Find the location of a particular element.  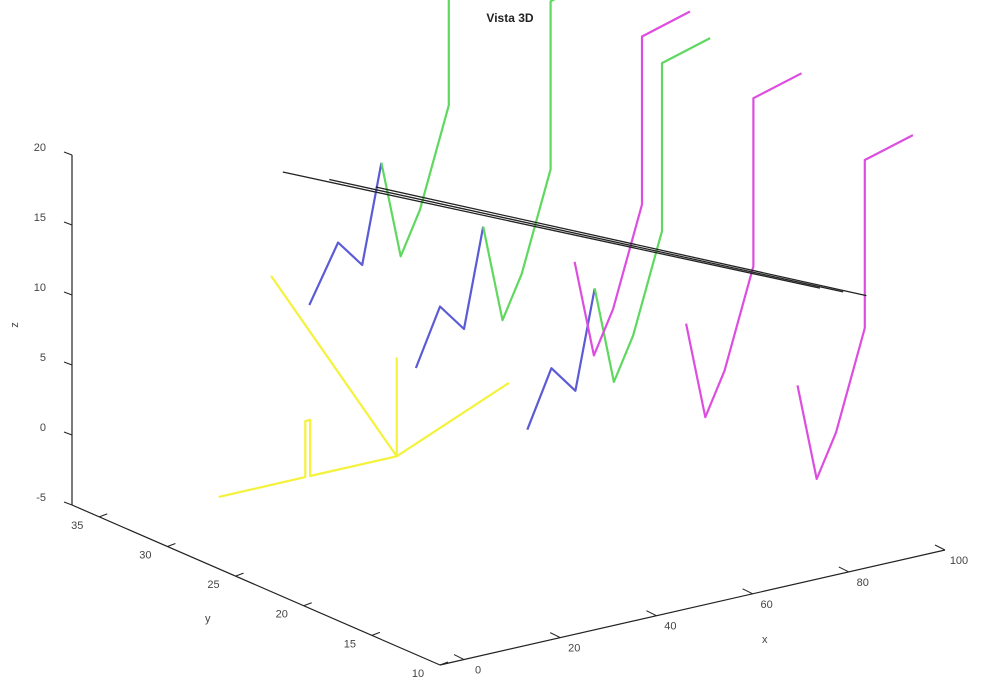

x-axis-label: x is located at coordinates (765, 640).